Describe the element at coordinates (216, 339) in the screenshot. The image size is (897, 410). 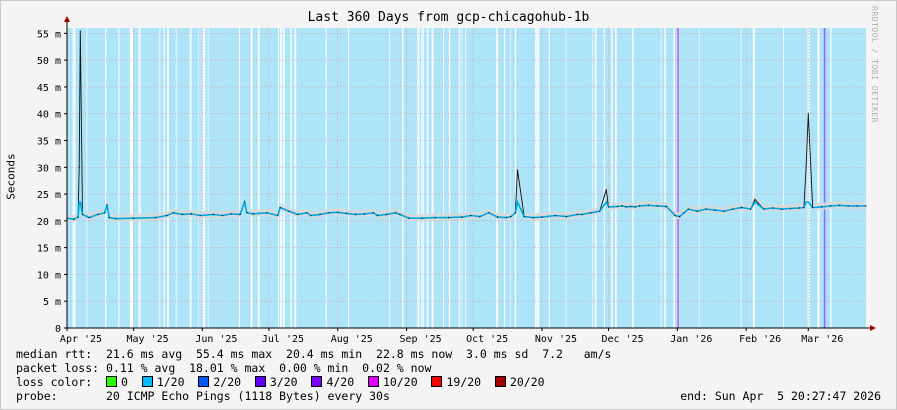
I see `x-tick-label: Jun '25` at that location.